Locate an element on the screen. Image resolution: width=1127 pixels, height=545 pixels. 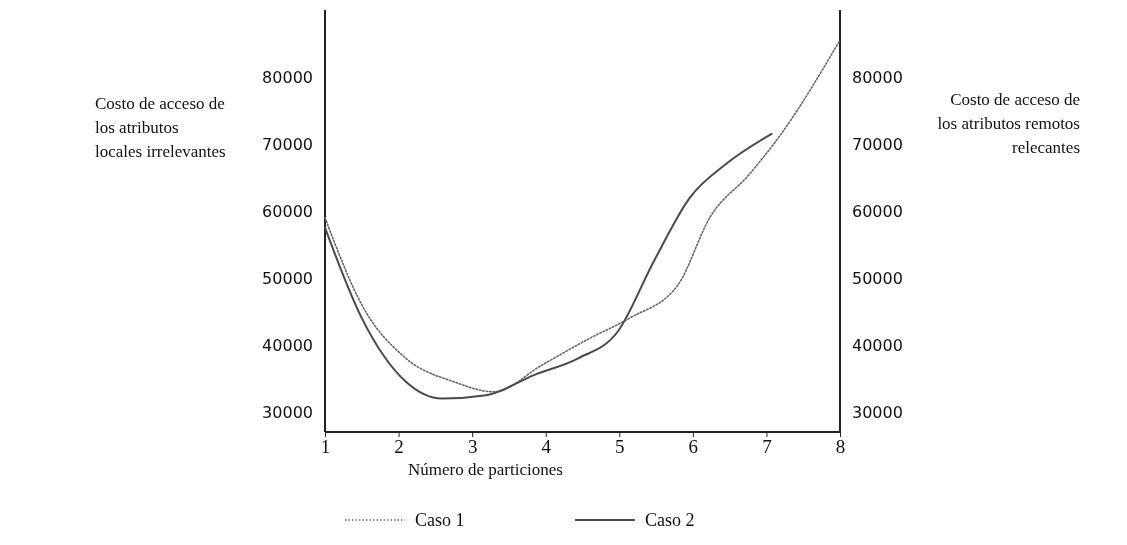
x-tick-label: 7 is located at coordinates (767, 447).